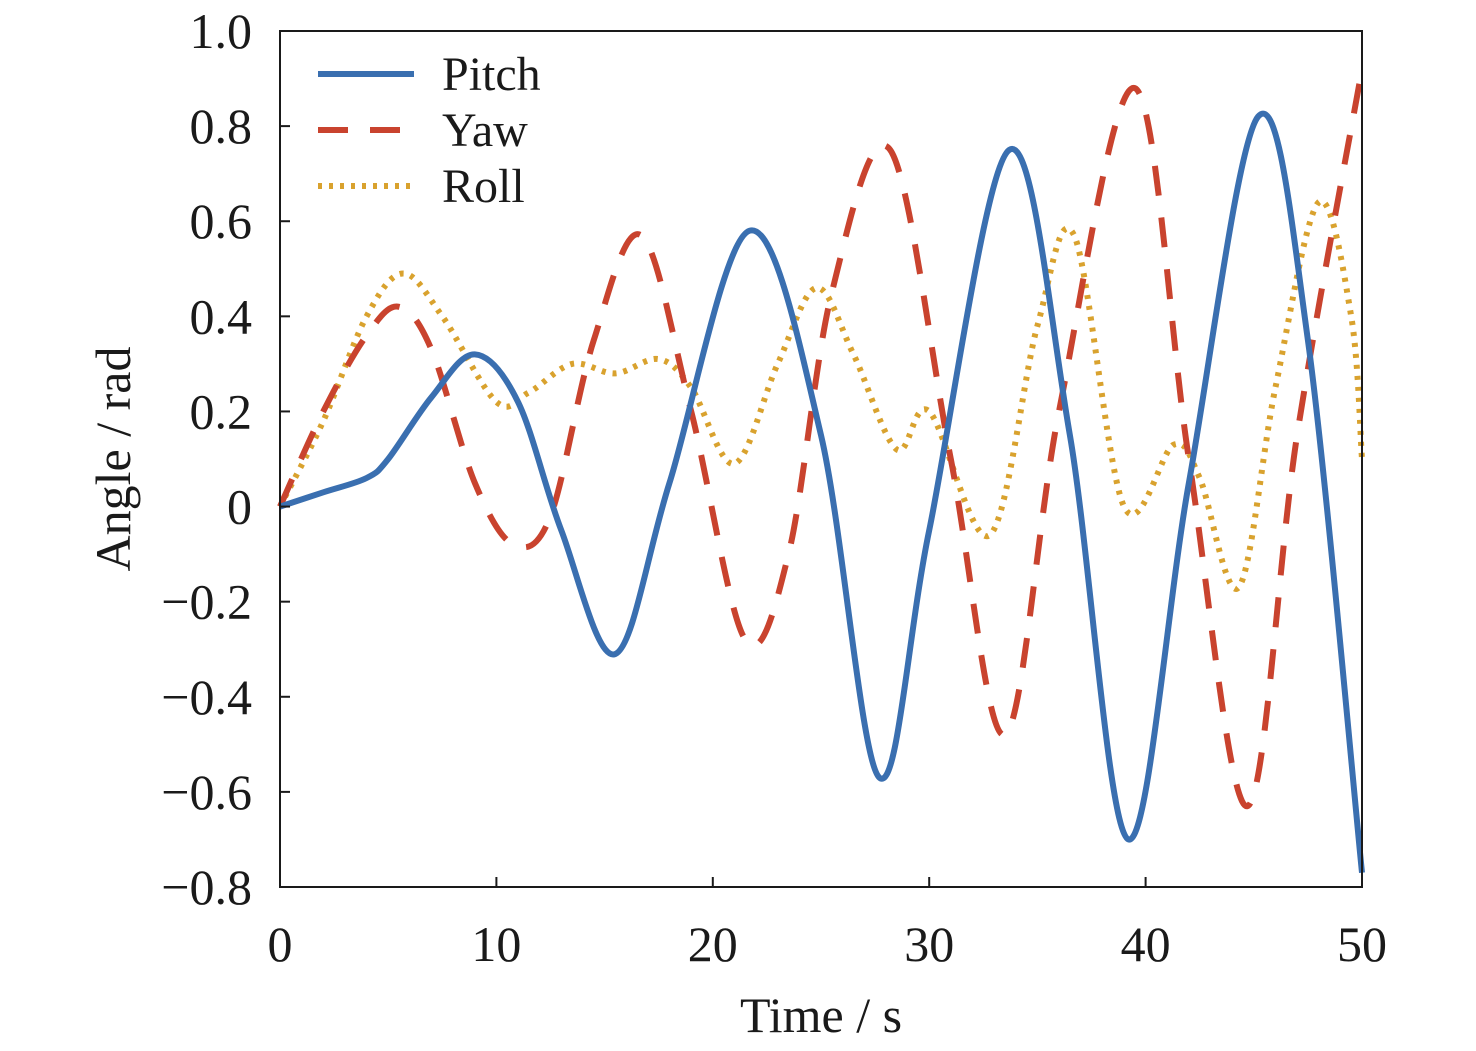 The height and width of the screenshot is (1051, 1476). Describe the element at coordinates (113, 459) in the screenshot. I see `y-axis-label: Angle / rad` at that location.